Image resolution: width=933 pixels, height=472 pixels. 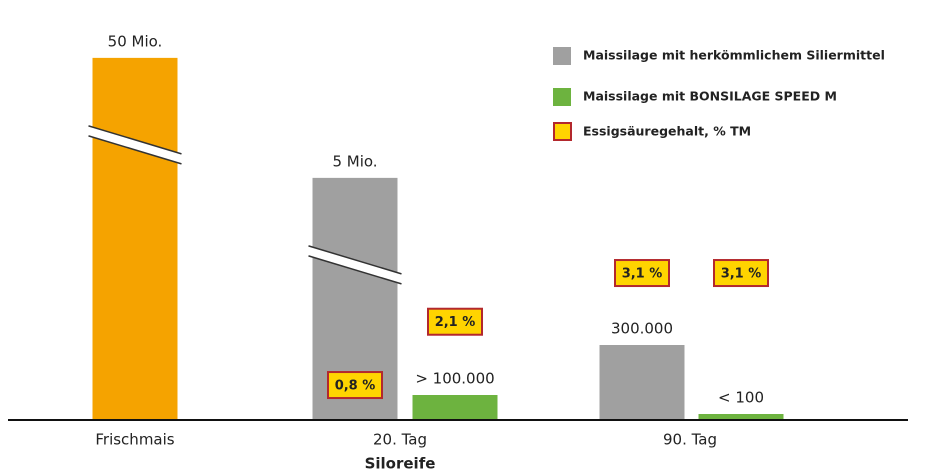 What do you see at coordinates (134, 440) in the screenshot?
I see `x-tick-label: Frischmais` at bounding box center [134, 440].